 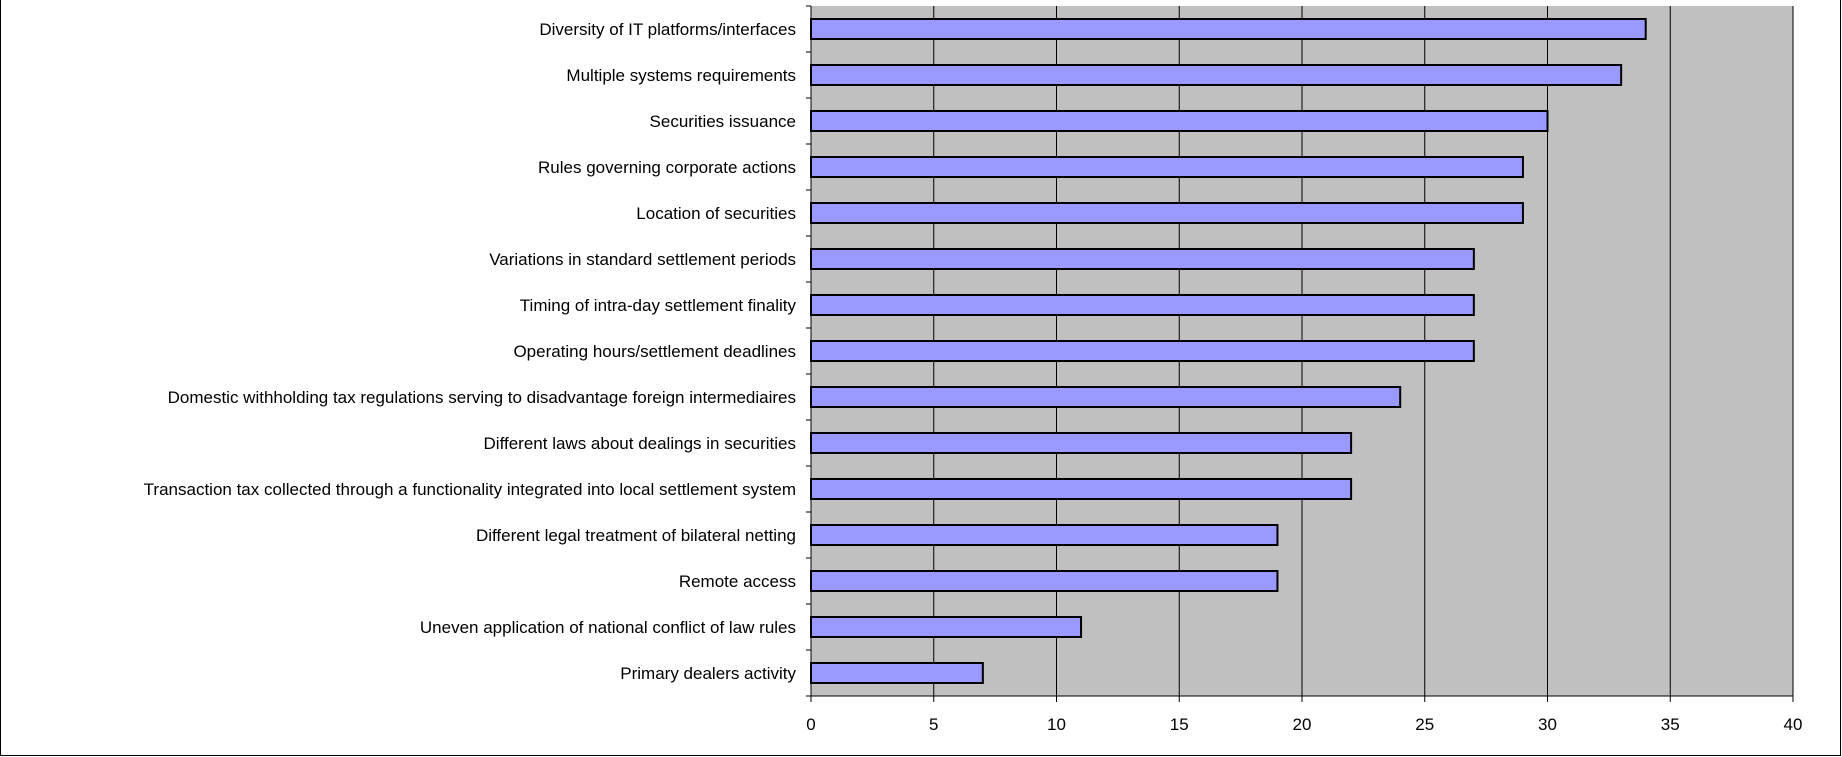 I want to click on x-tick-label: 20, so click(x=1302, y=724).